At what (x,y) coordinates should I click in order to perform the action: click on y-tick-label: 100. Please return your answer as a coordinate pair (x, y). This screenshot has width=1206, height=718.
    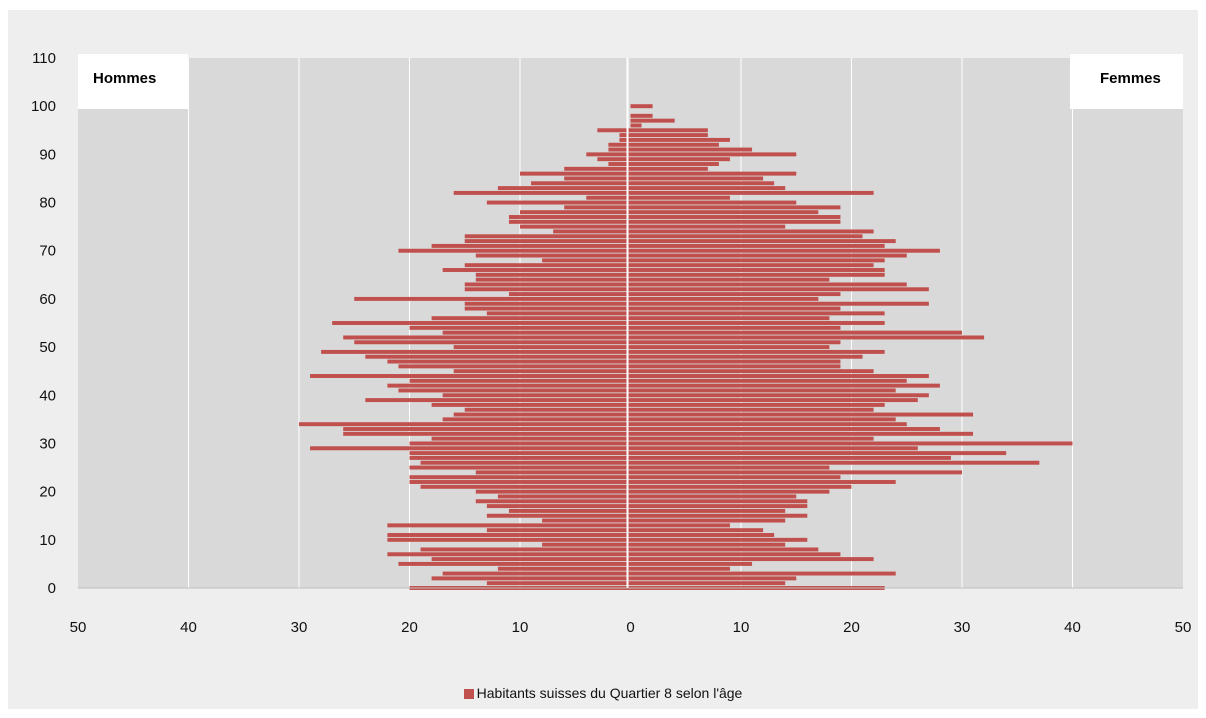
    Looking at the image, I should click on (43, 106).